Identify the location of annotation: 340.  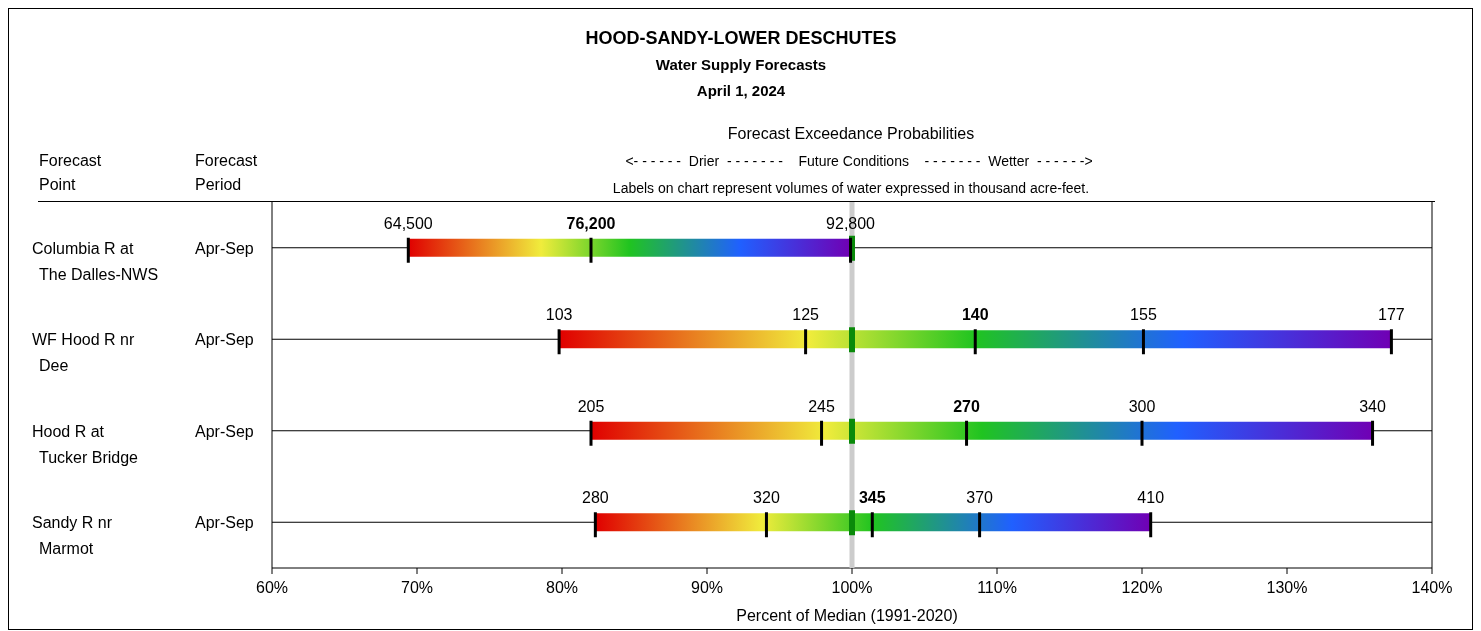
(1372, 406).